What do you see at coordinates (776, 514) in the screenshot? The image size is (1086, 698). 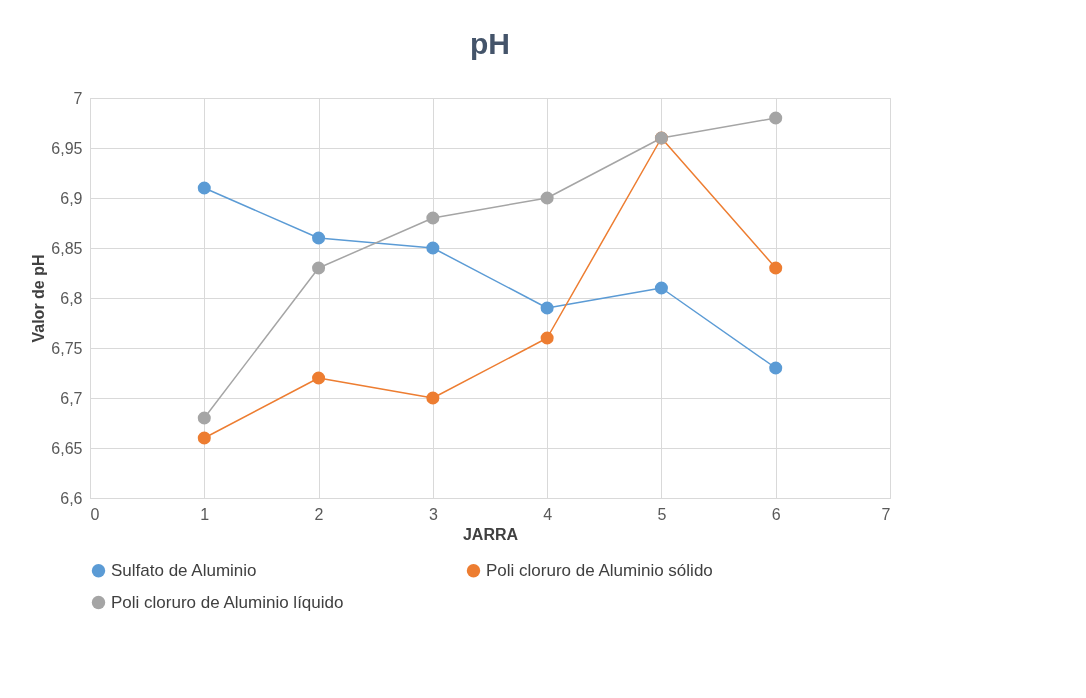 I see `x-tick-label: 6` at bounding box center [776, 514].